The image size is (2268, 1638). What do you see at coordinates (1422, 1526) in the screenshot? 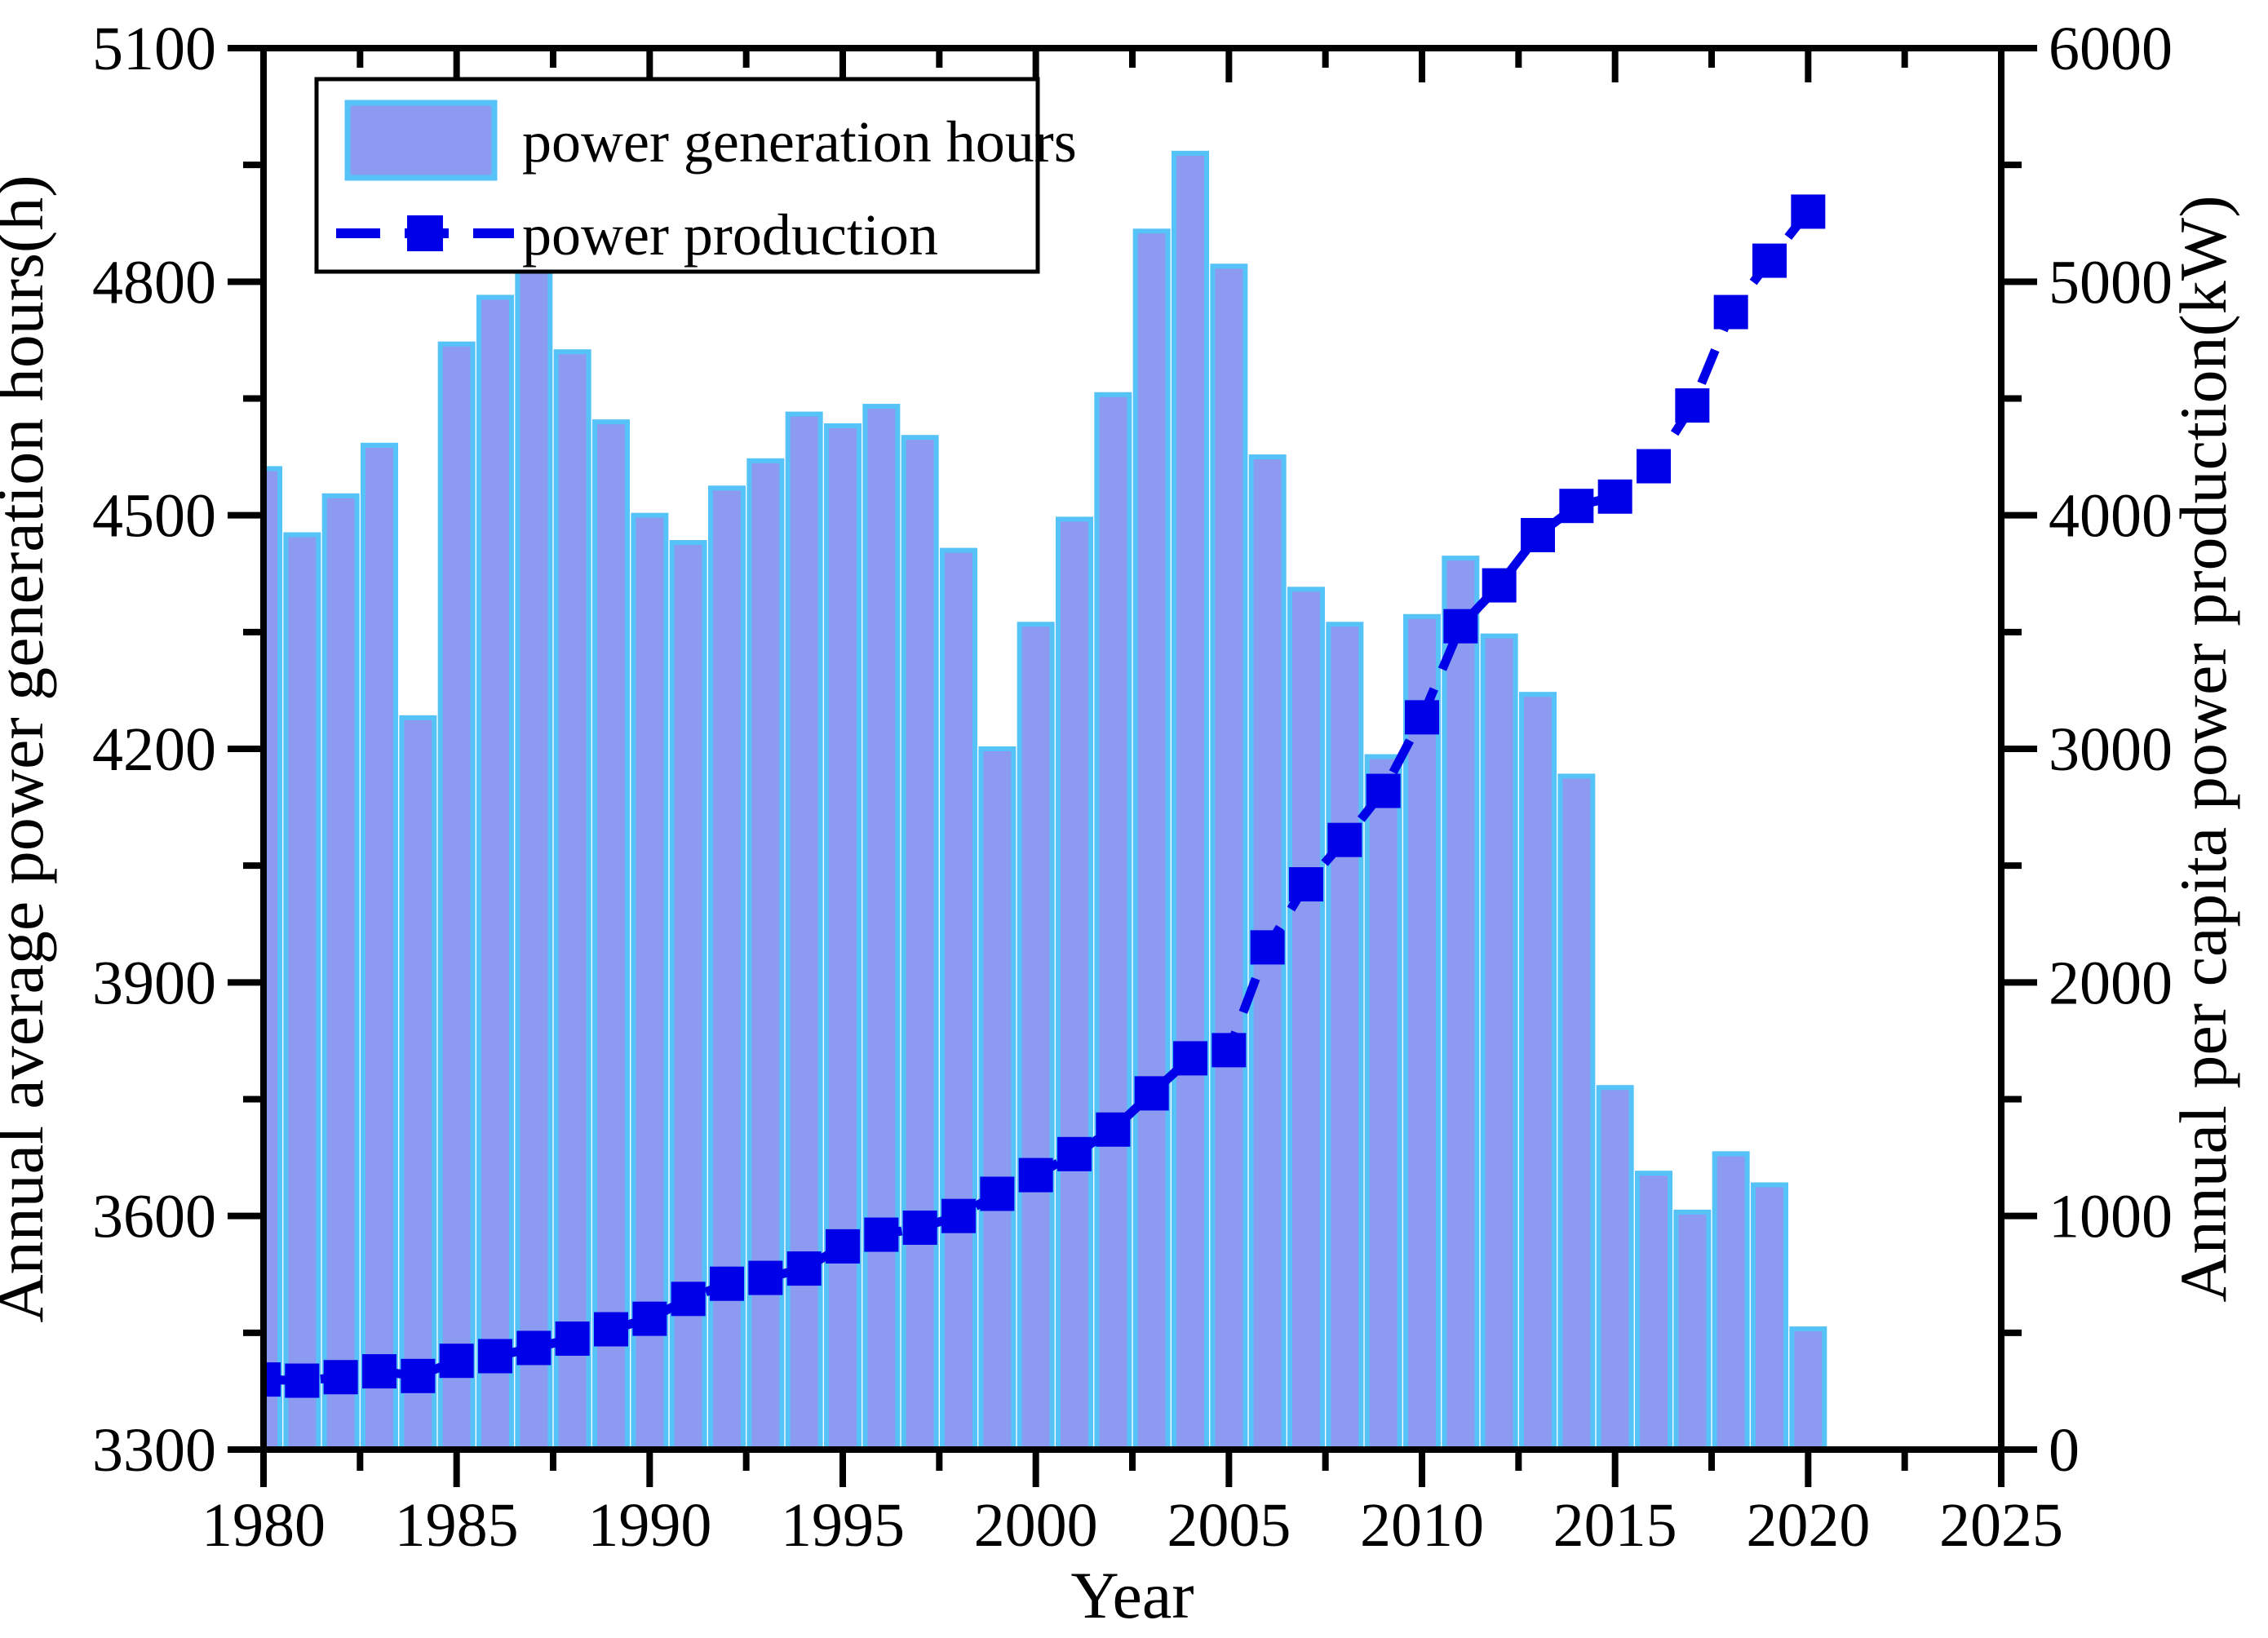
I see `x-tick-label-2010: 2010` at bounding box center [1422, 1526].